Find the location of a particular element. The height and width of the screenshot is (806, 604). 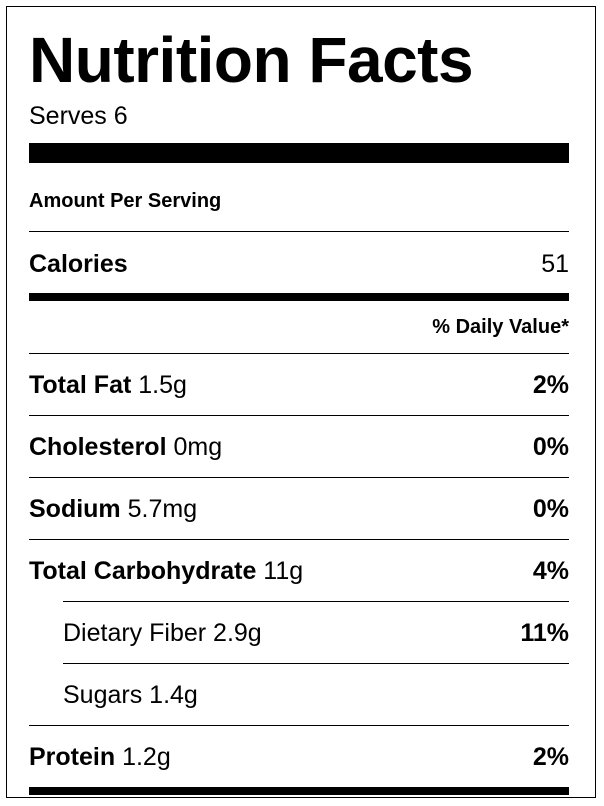

nutrient-row-dietary-fiber: Dietary Fiber 2.9g 11% is located at coordinates (316, 633).